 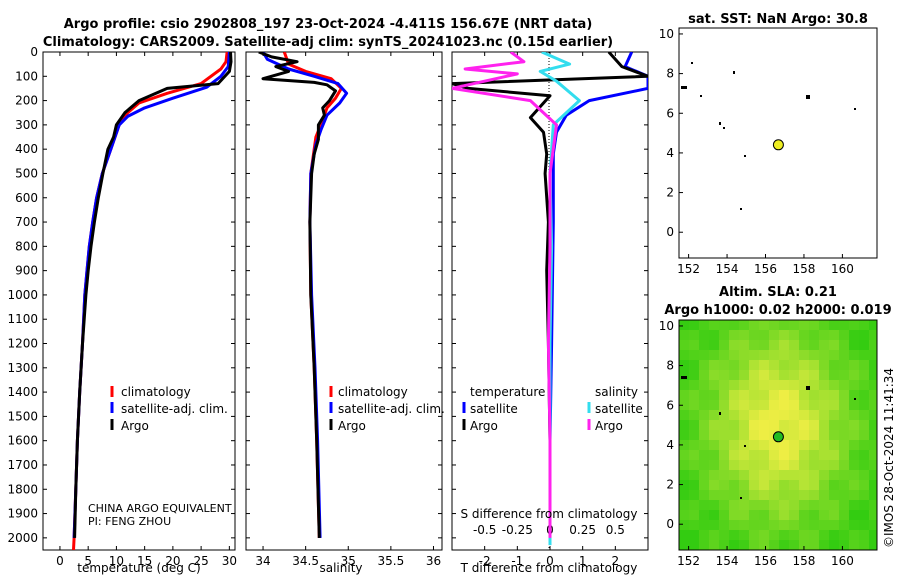 What do you see at coordinates (297, 295) in the screenshot?
I see `series-line-argo` at bounding box center [297, 295].